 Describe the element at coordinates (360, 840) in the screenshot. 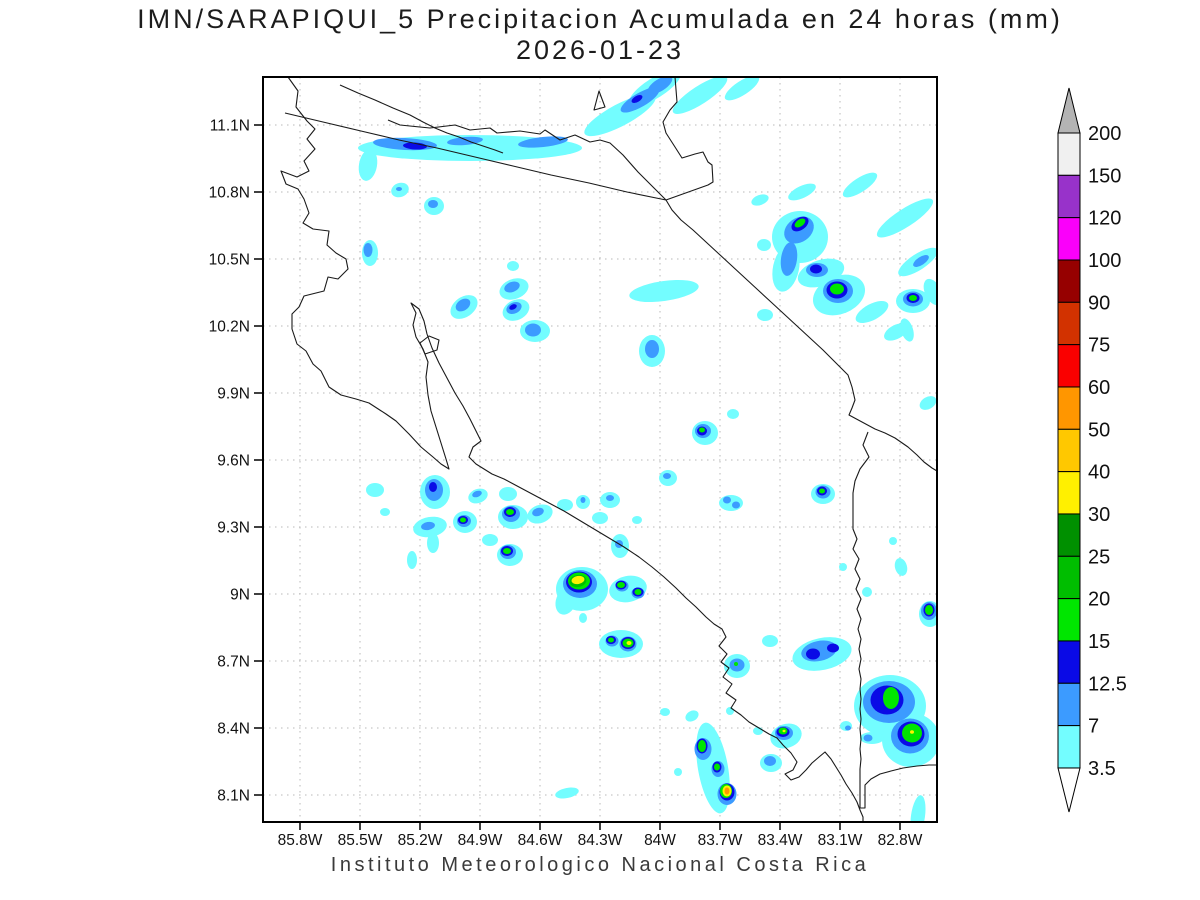

I see `x-axis-label: 85.5W` at that location.